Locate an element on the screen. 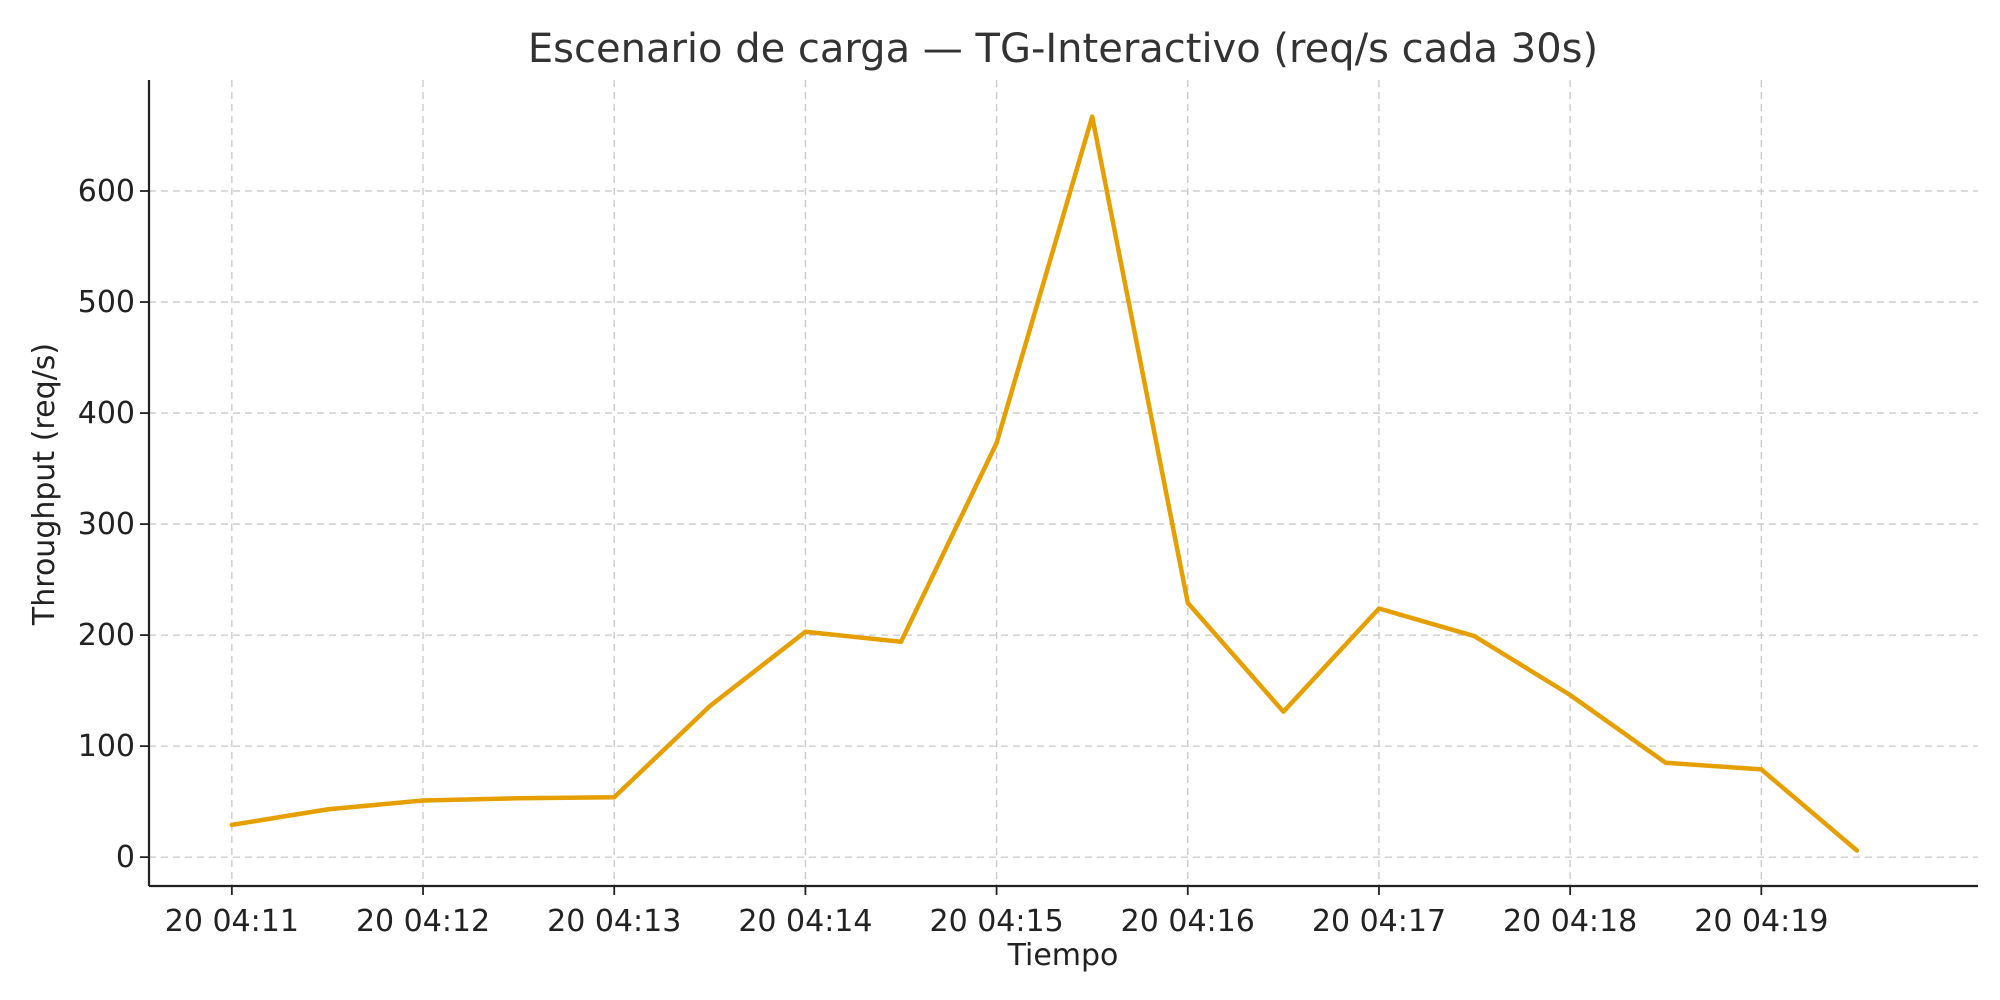  x-tick-label: 20 04:19 is located at coordinates (1761, 921).